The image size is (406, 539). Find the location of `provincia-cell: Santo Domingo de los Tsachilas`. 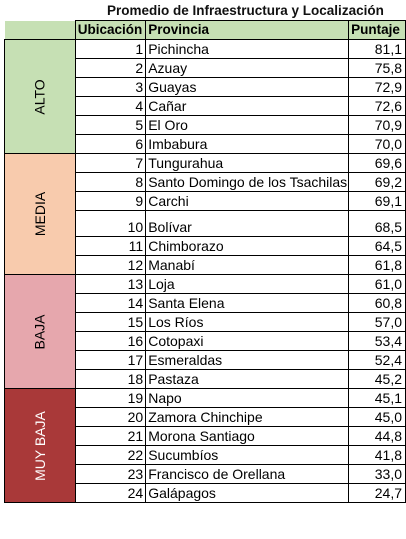

provincia-cell: Santo Domingo de los Tsachilas is located at coordinates (247, 182).